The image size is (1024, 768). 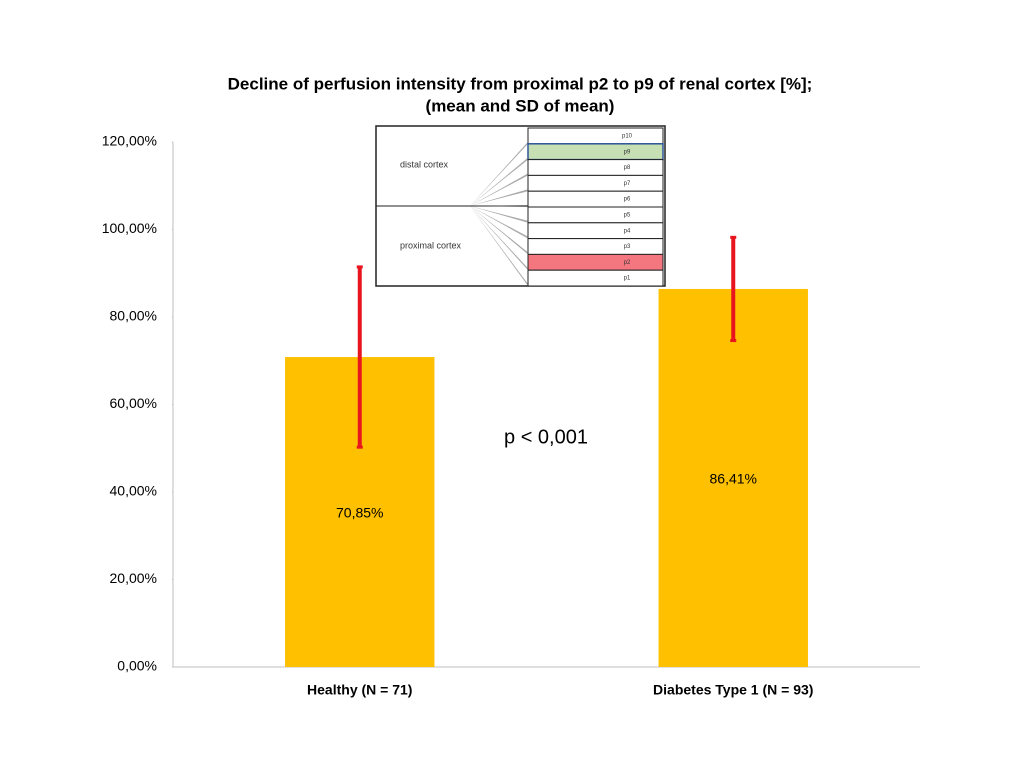 I want to click on inset-row-label: p1, so click(x=627, y=279).